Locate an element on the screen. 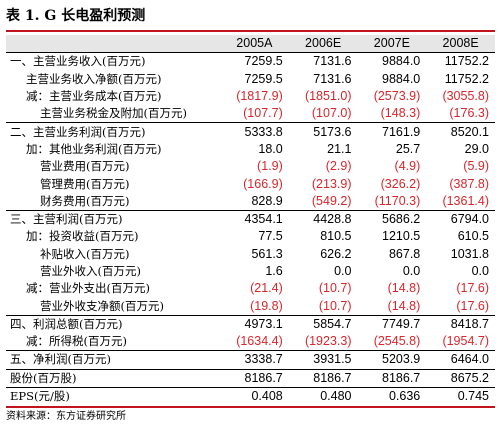 The width and height of the screenshot is (499, 432). table-row: 一、主营业务收入(百万元) 7259.5 7131.6 9884.0 11752.2 is located at coordinates (250, 61).